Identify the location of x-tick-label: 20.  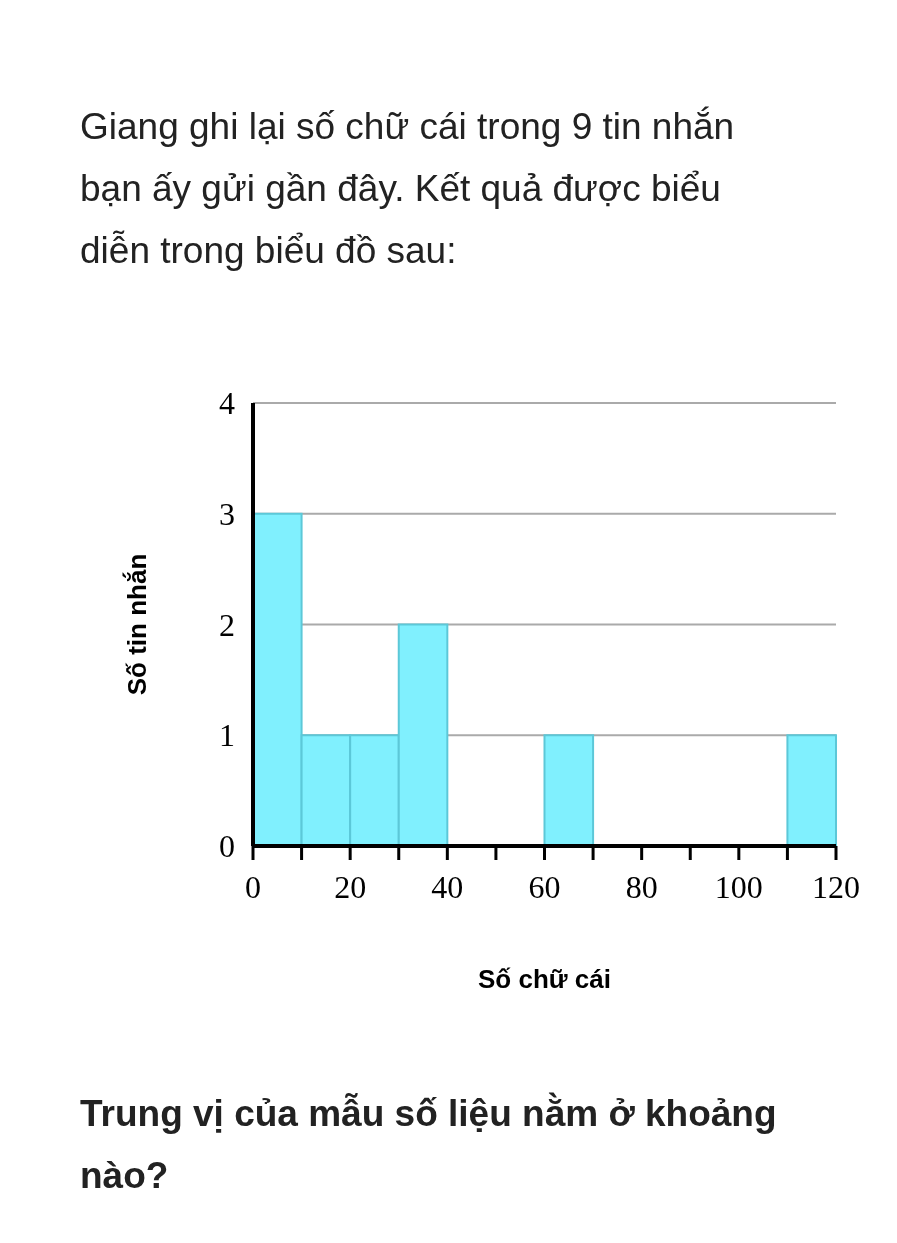
(350, 887).